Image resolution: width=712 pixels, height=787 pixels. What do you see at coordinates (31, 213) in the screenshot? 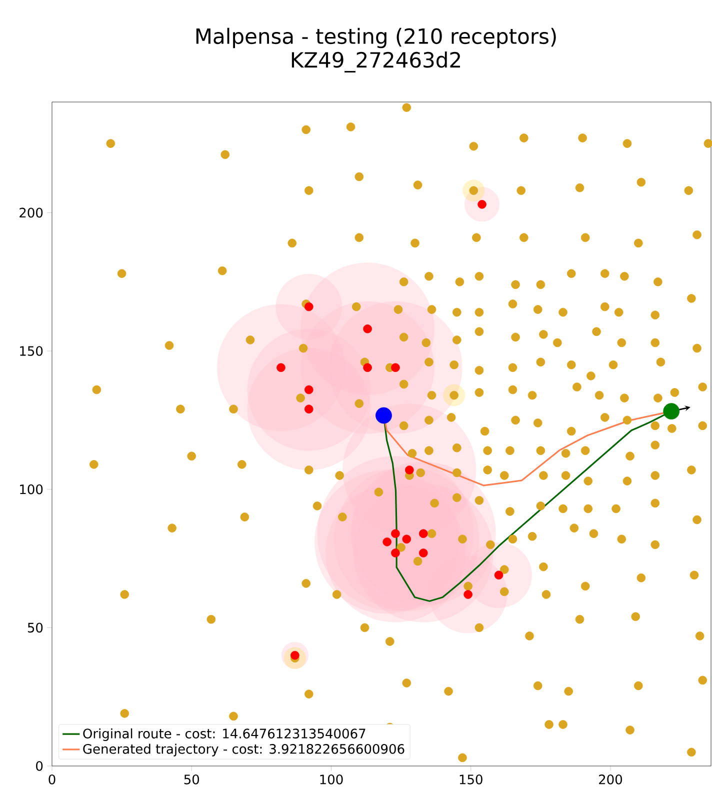
I see `y-tick-label: 200` at bounding box center [31, 213].